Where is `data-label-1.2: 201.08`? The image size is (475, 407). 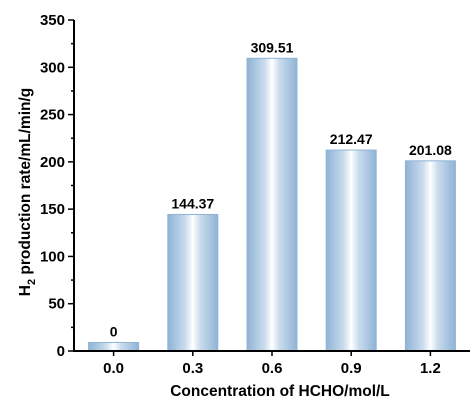 data-label-1.2: 201.08 is located at coordinates (430, 150).